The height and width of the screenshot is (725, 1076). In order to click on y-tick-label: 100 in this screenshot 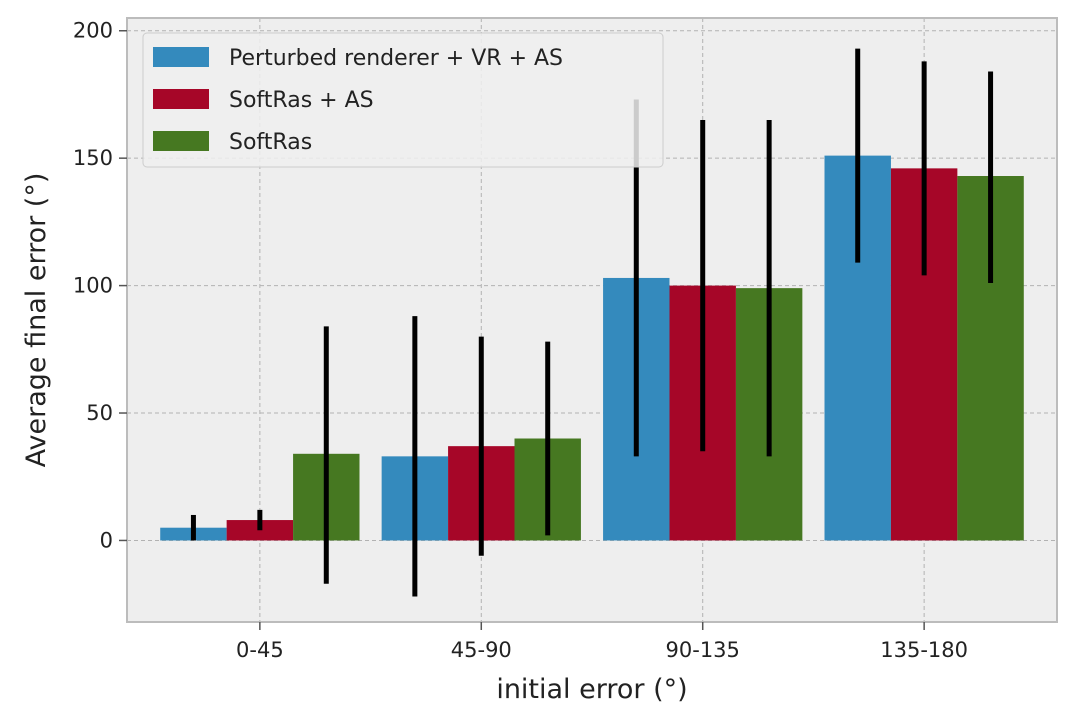, I will do `click(93, 286)`.